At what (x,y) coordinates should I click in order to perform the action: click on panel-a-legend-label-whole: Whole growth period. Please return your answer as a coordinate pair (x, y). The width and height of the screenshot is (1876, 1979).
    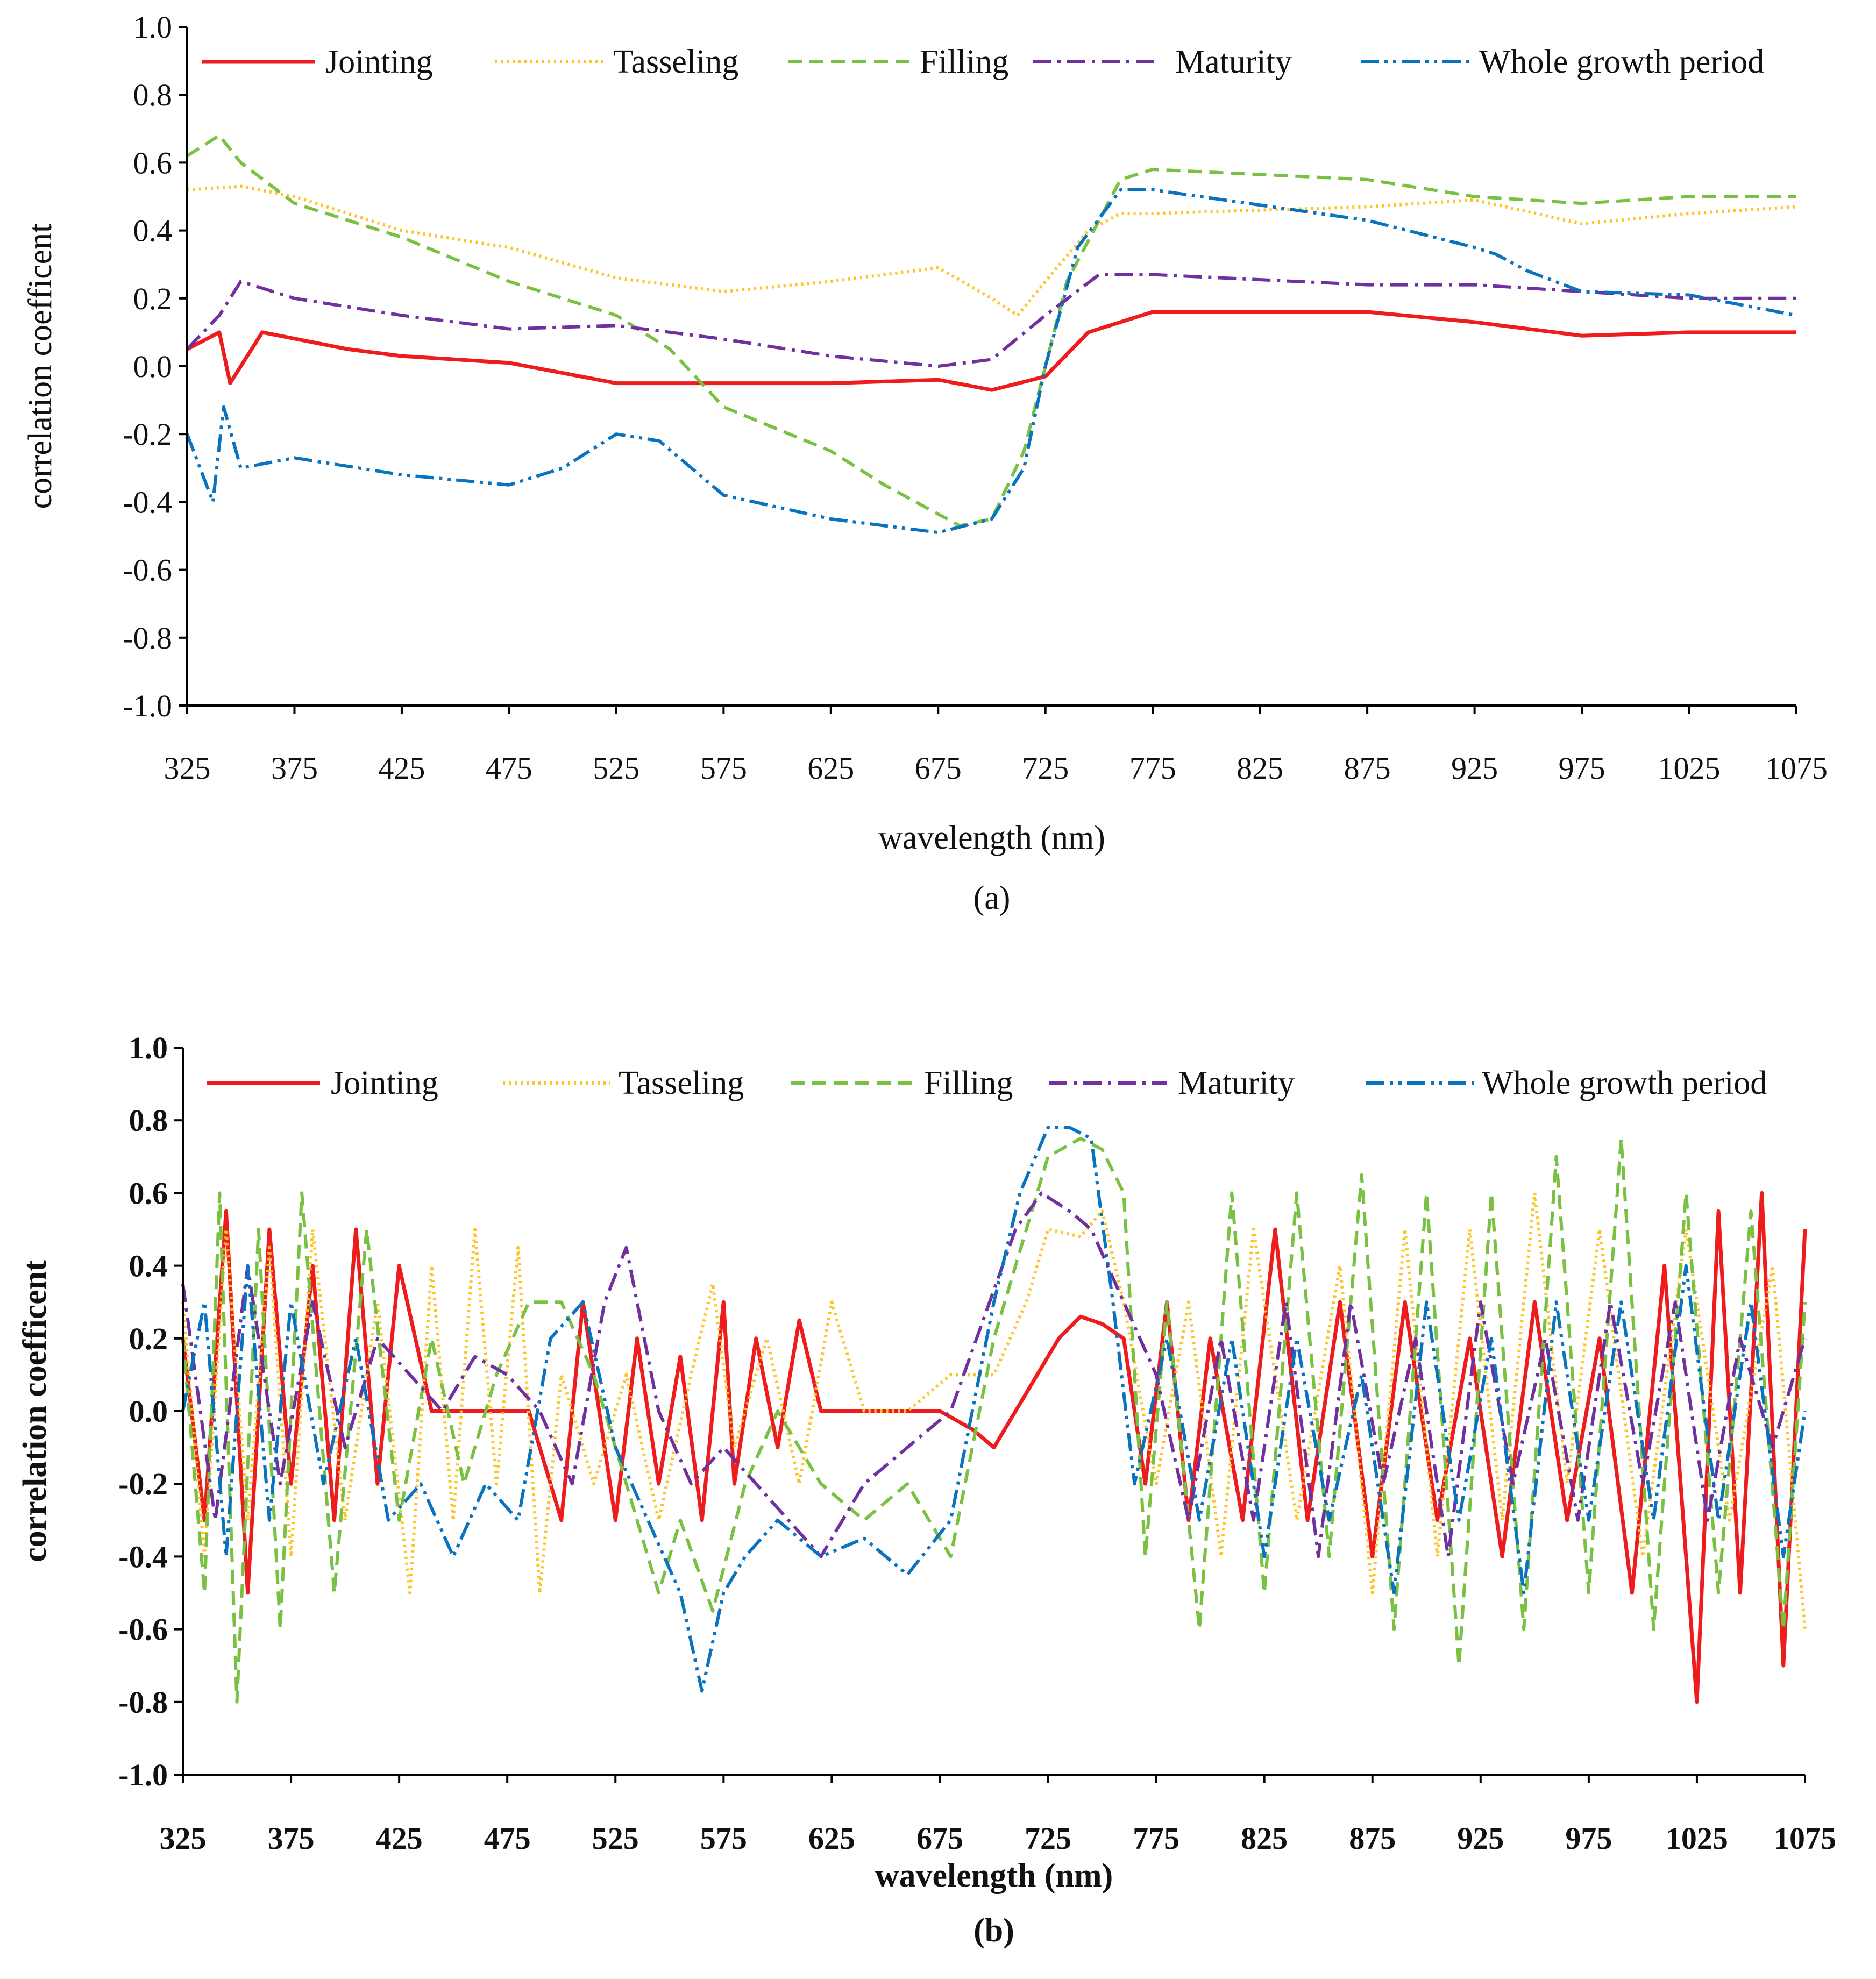
    Looking at the image, I should click on (1621, 62).